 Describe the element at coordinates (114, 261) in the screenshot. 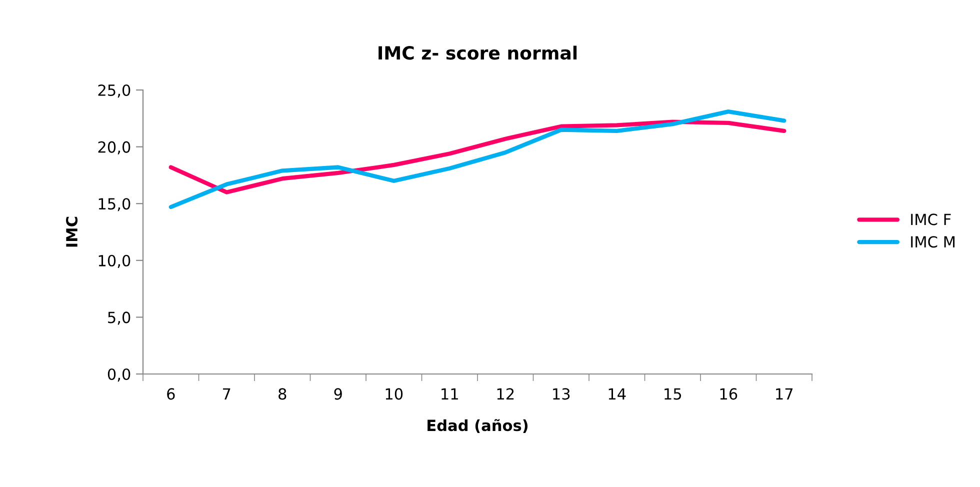

I see `y-tick-label: 10,0` at that location.